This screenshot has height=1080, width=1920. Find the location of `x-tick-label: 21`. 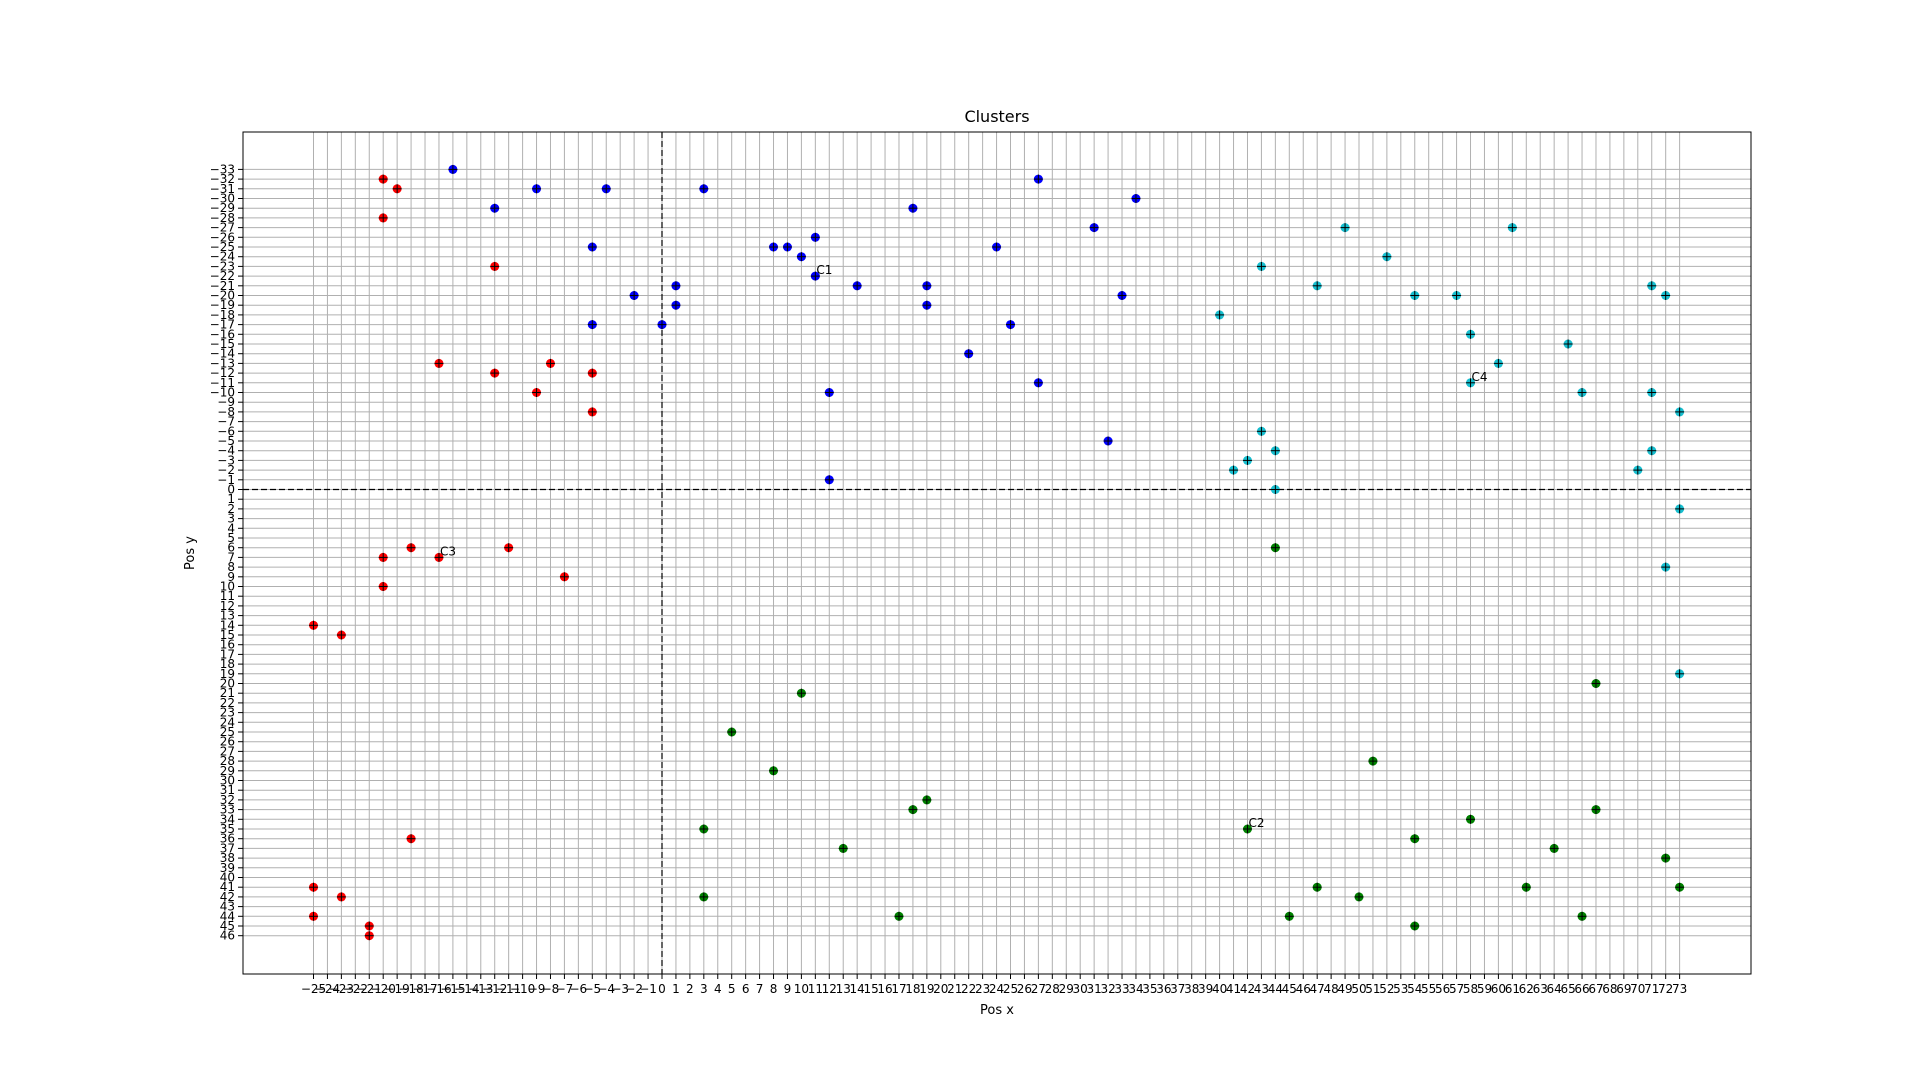

x-tick-label: 21 is located at coordinates (954, 989).